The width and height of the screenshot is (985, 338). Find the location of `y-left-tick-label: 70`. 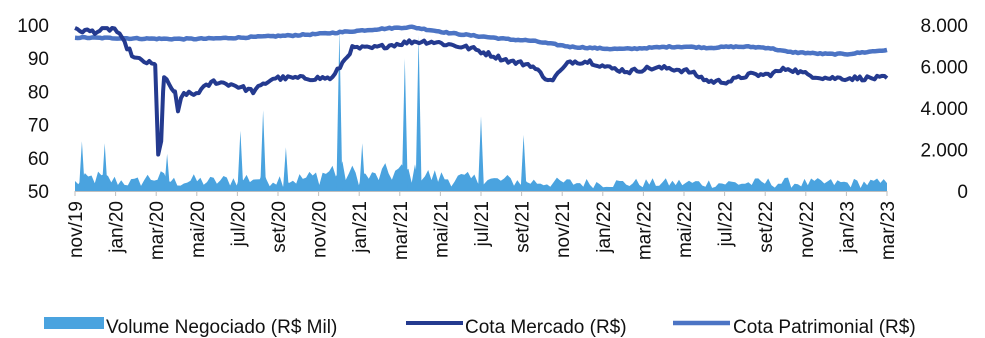

y-left-tick-label: 70 is located at coordinates (38, 126).